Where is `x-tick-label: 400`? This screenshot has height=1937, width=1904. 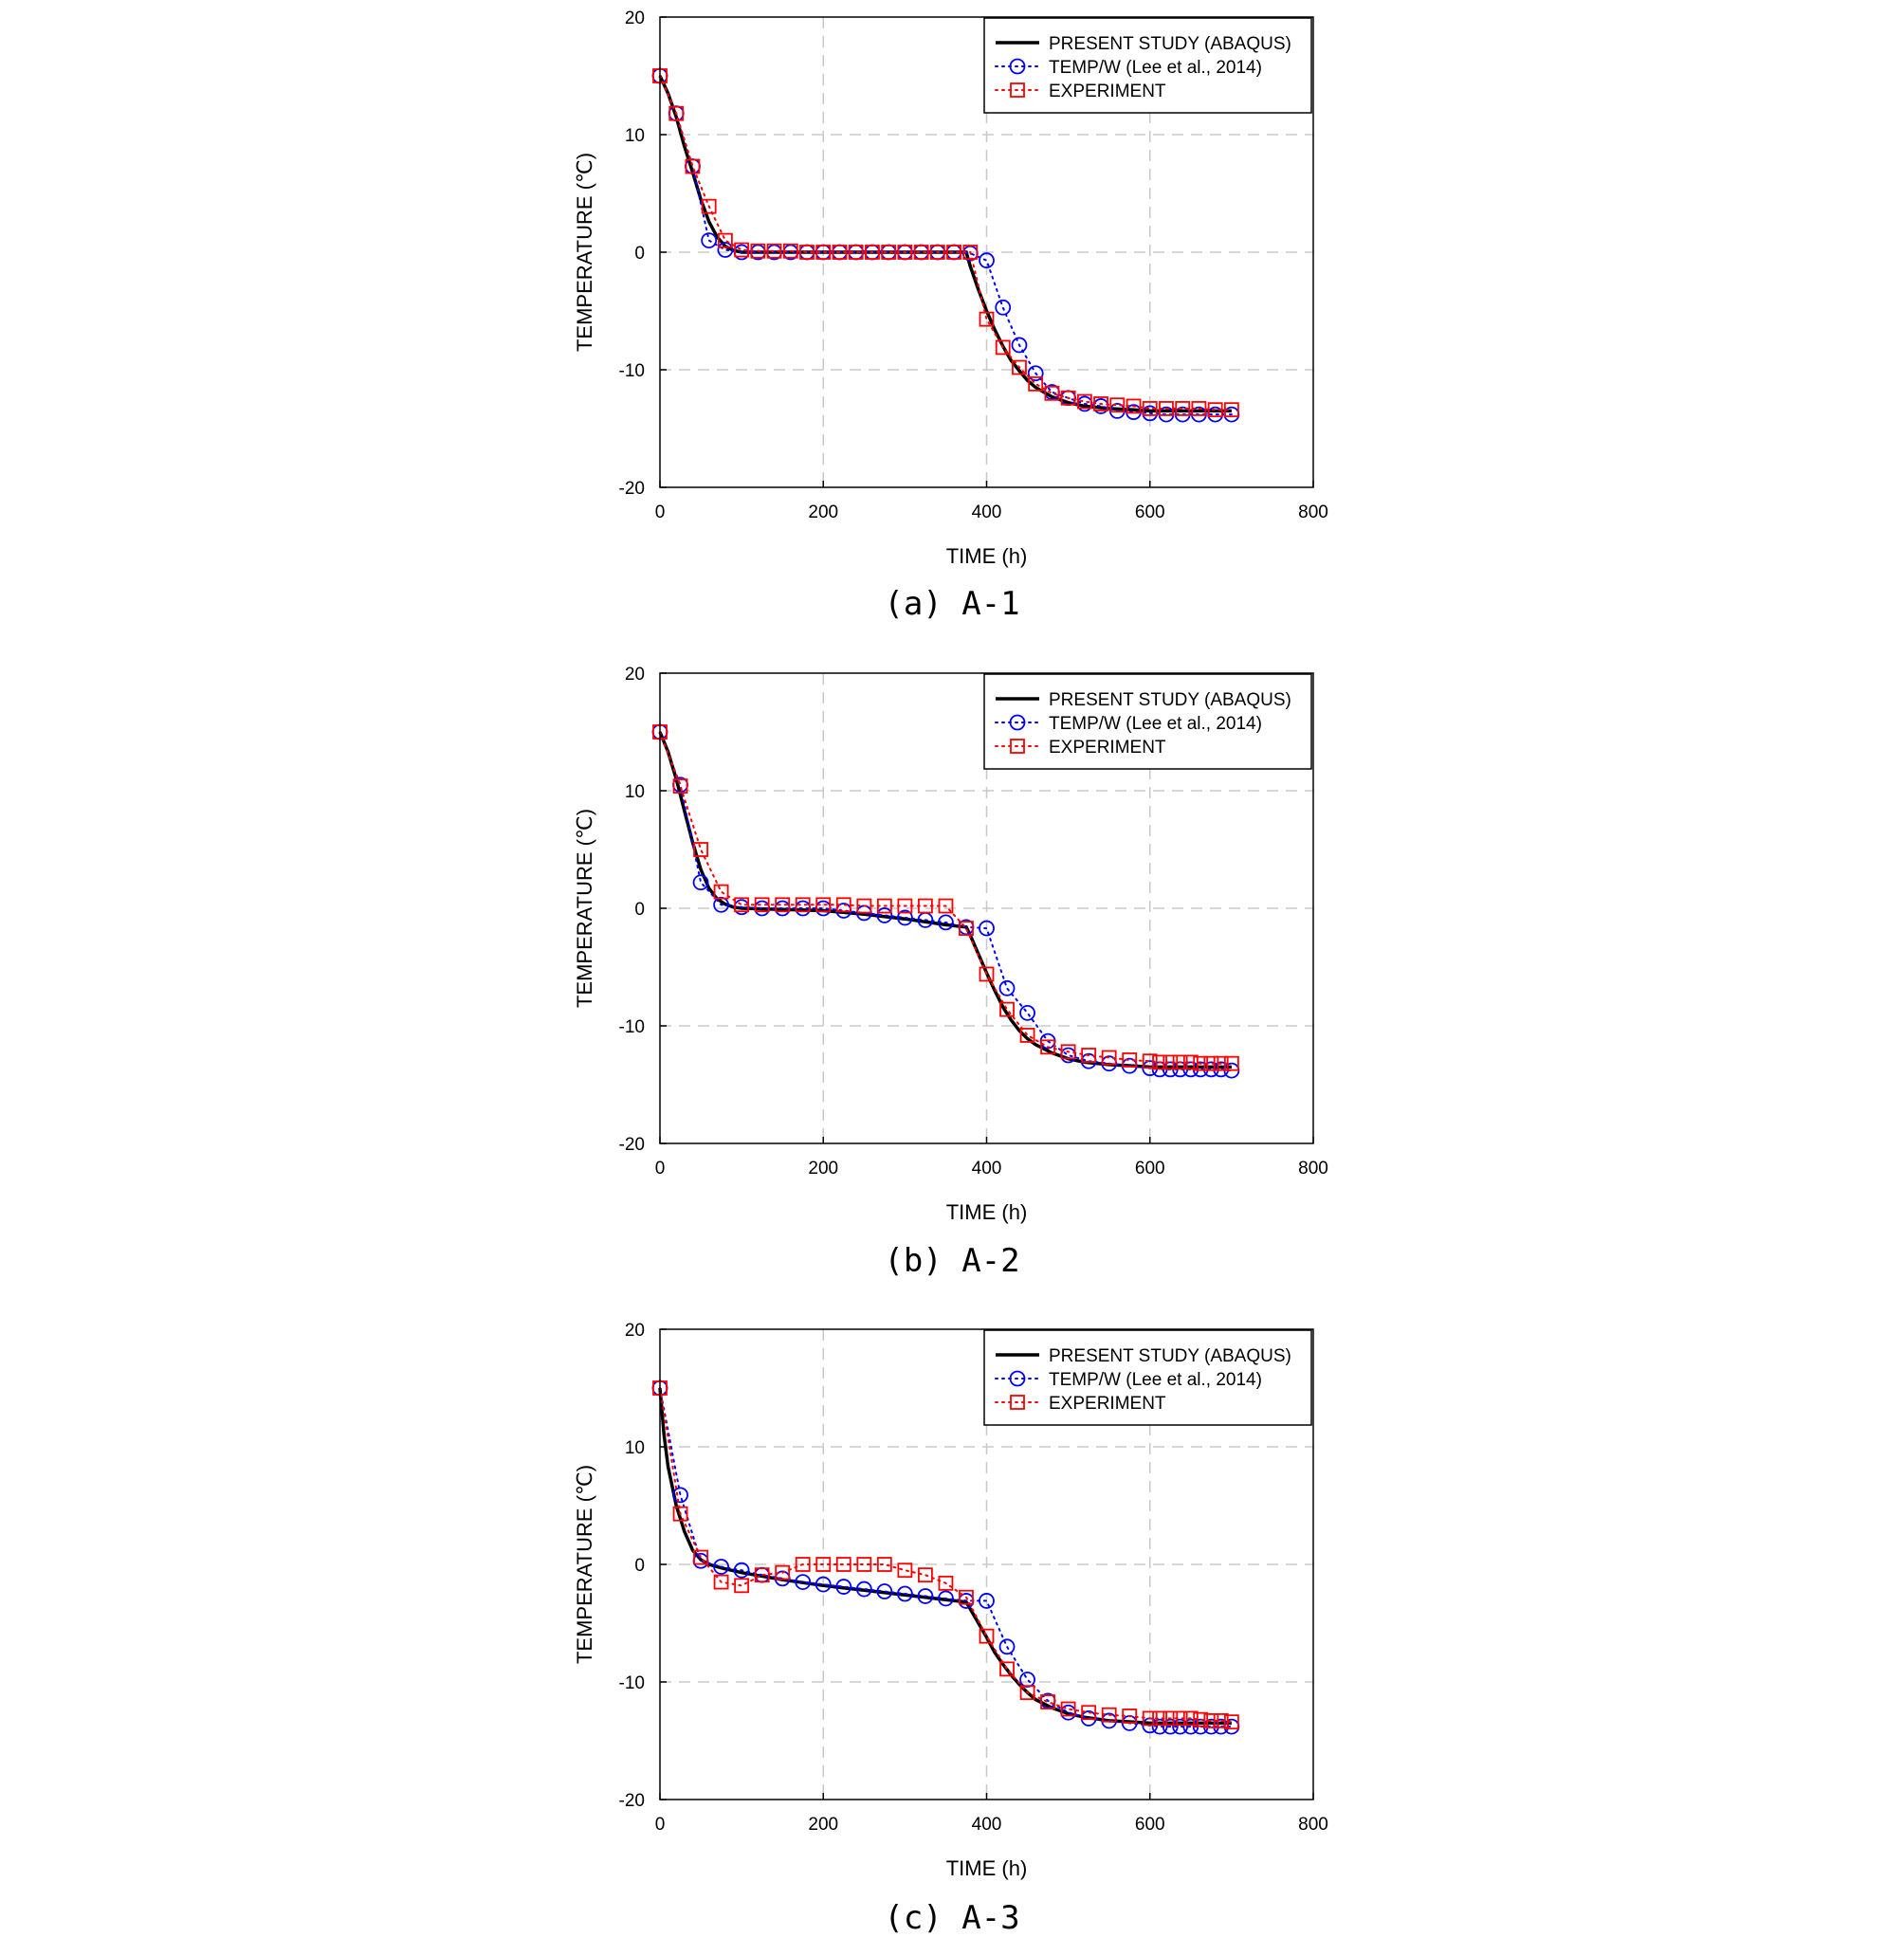
x-tick-label: 400 is located at coordinates (987, 1825).